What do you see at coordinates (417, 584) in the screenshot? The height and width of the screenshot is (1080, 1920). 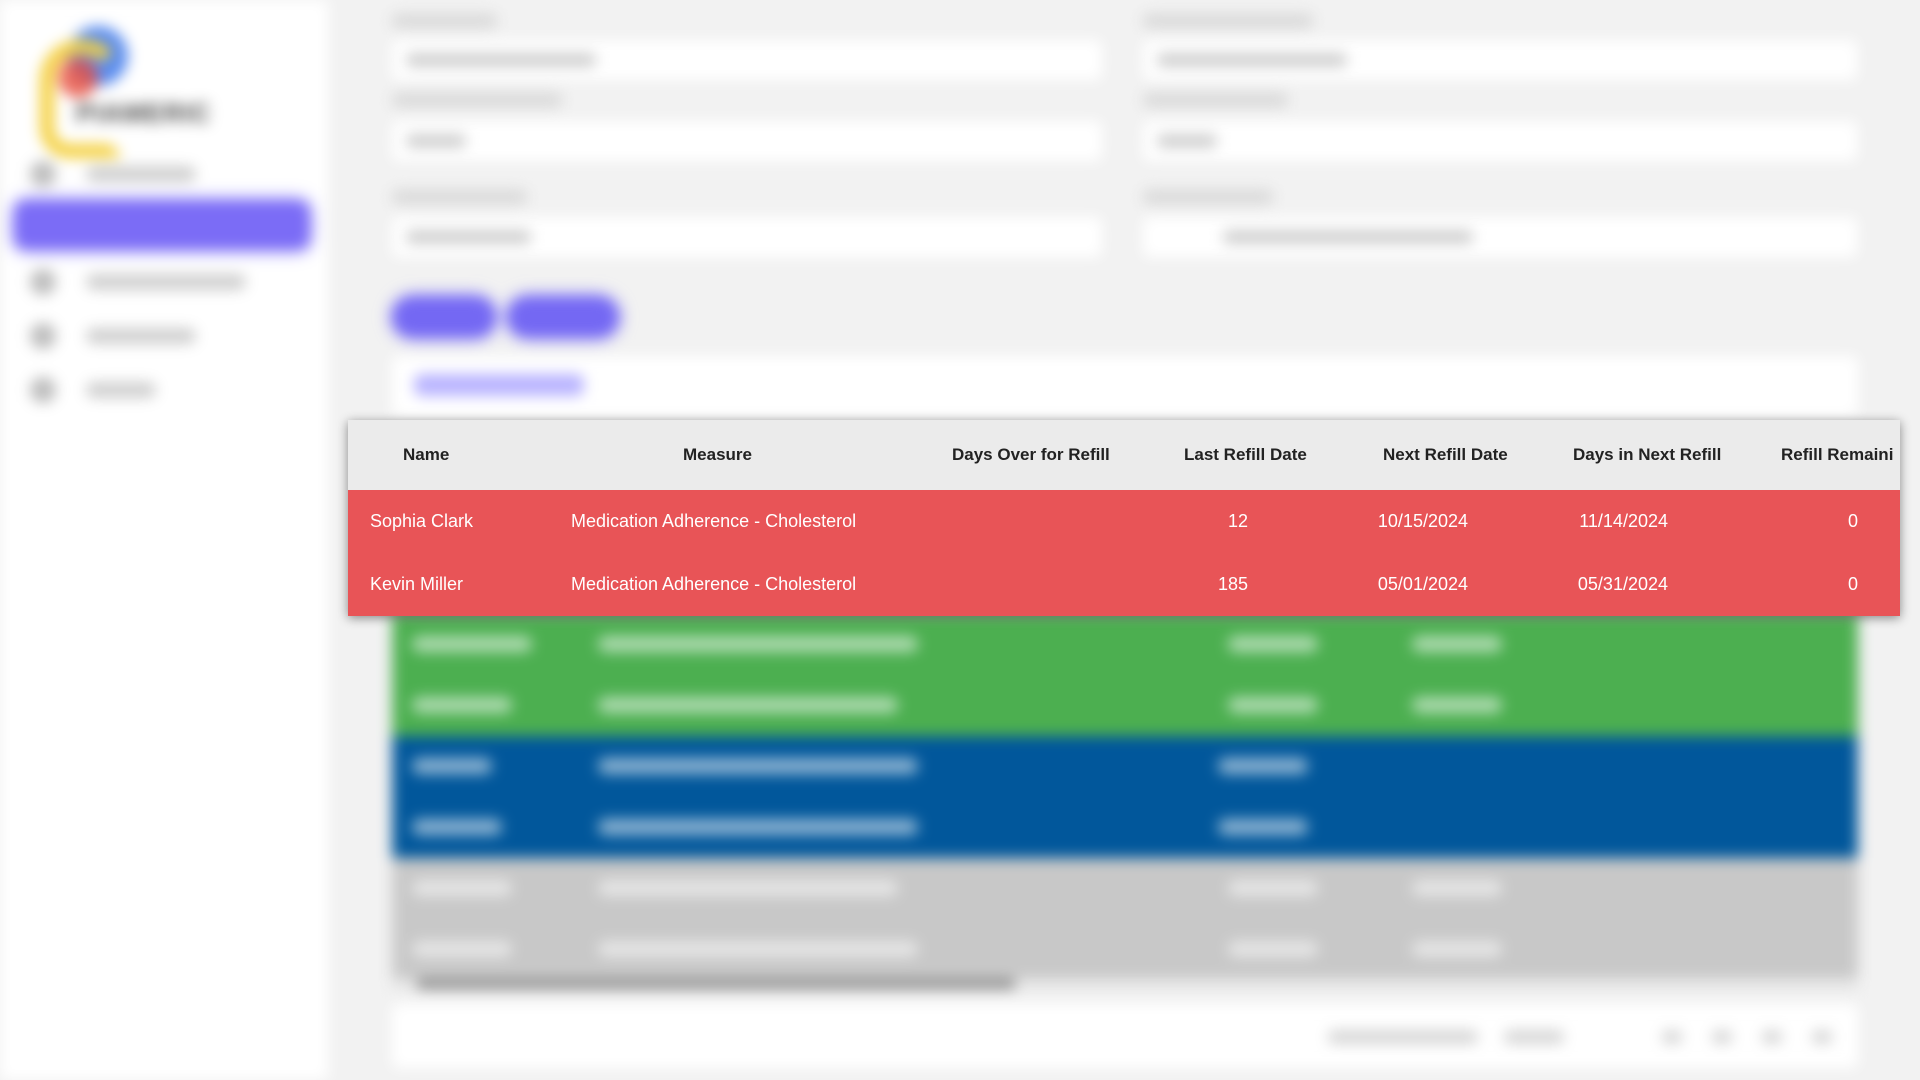 I see `cell-name: Kevin Miller` at bounding box center [417, 584].